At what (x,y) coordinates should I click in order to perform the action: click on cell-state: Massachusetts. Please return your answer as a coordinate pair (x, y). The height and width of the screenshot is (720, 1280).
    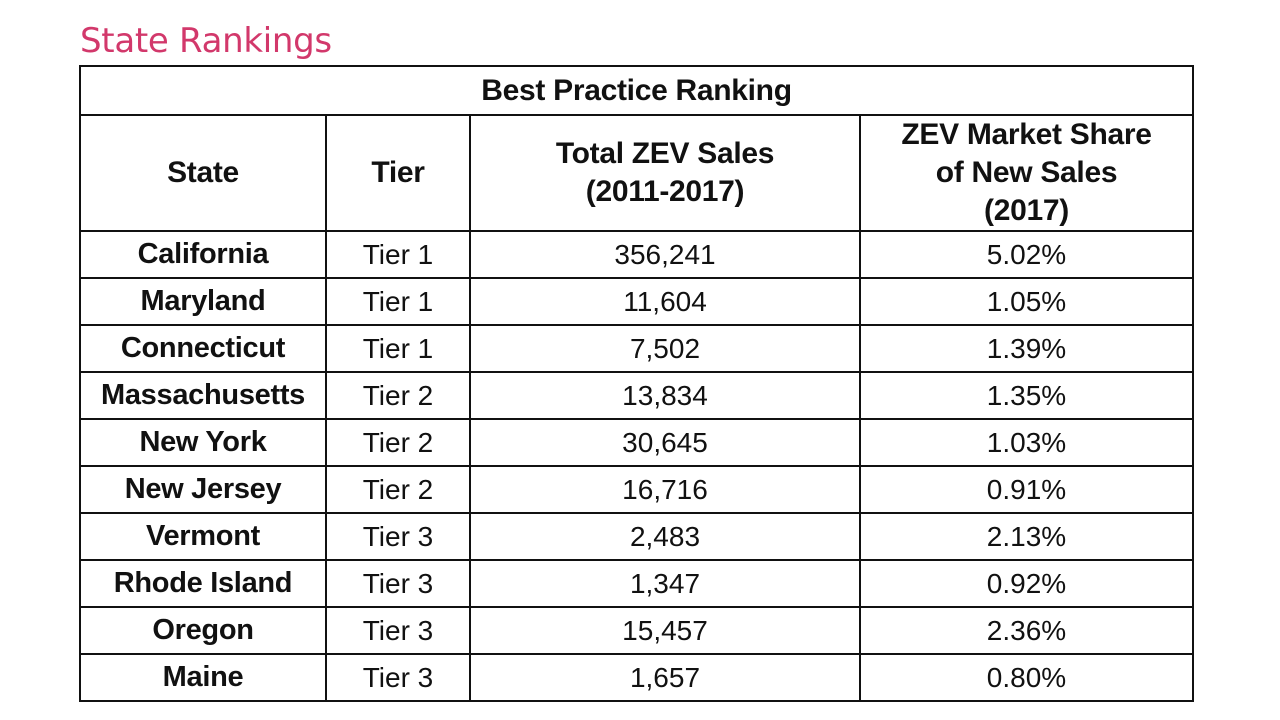
    Looking at the image, I should click on (203, 395).